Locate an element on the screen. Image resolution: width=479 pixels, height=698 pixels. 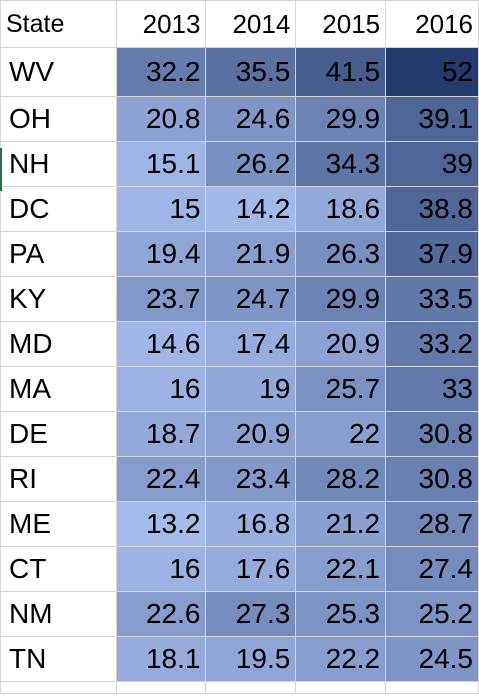
state-cell: CT is located at coordinates (58, 569).